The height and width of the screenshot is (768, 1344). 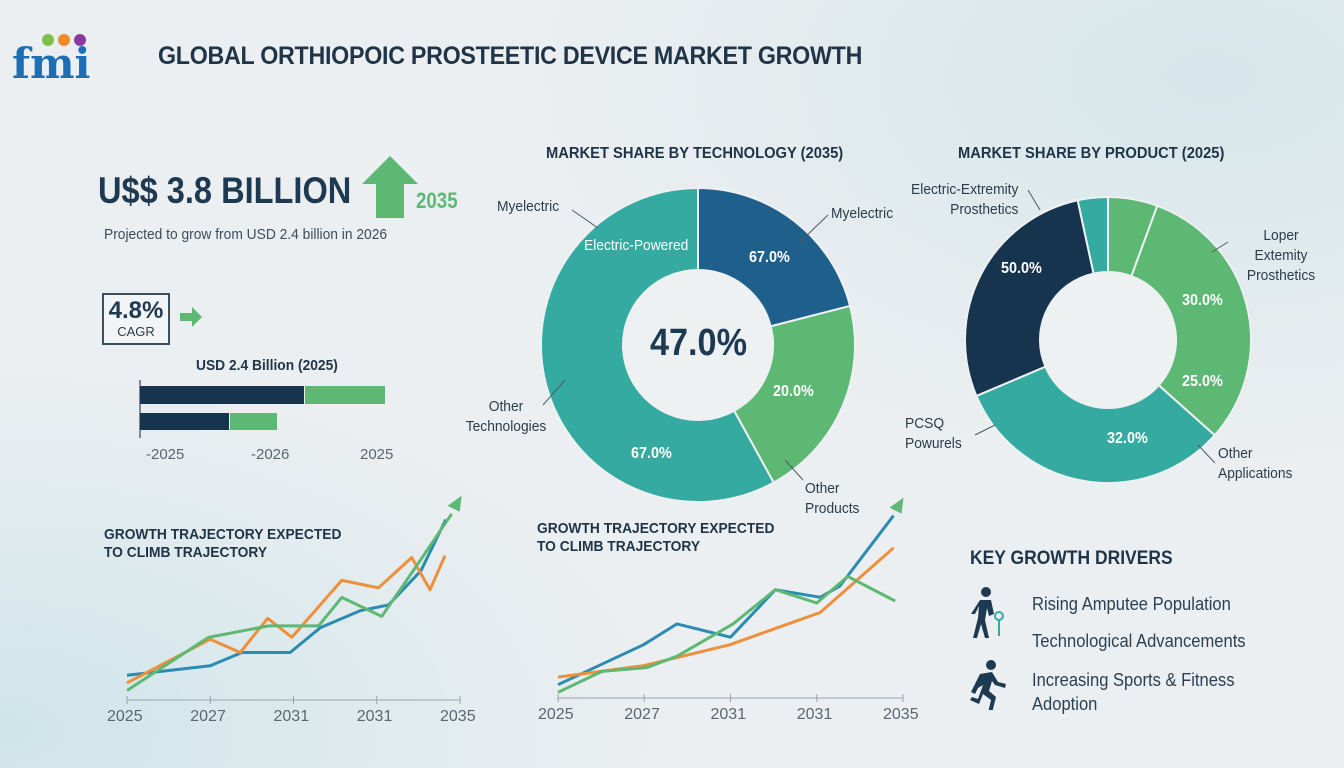 I want to click on donut1-title: MARKET SHARE BY TECHNOLOGY (2035), so click(x=695, y=153).